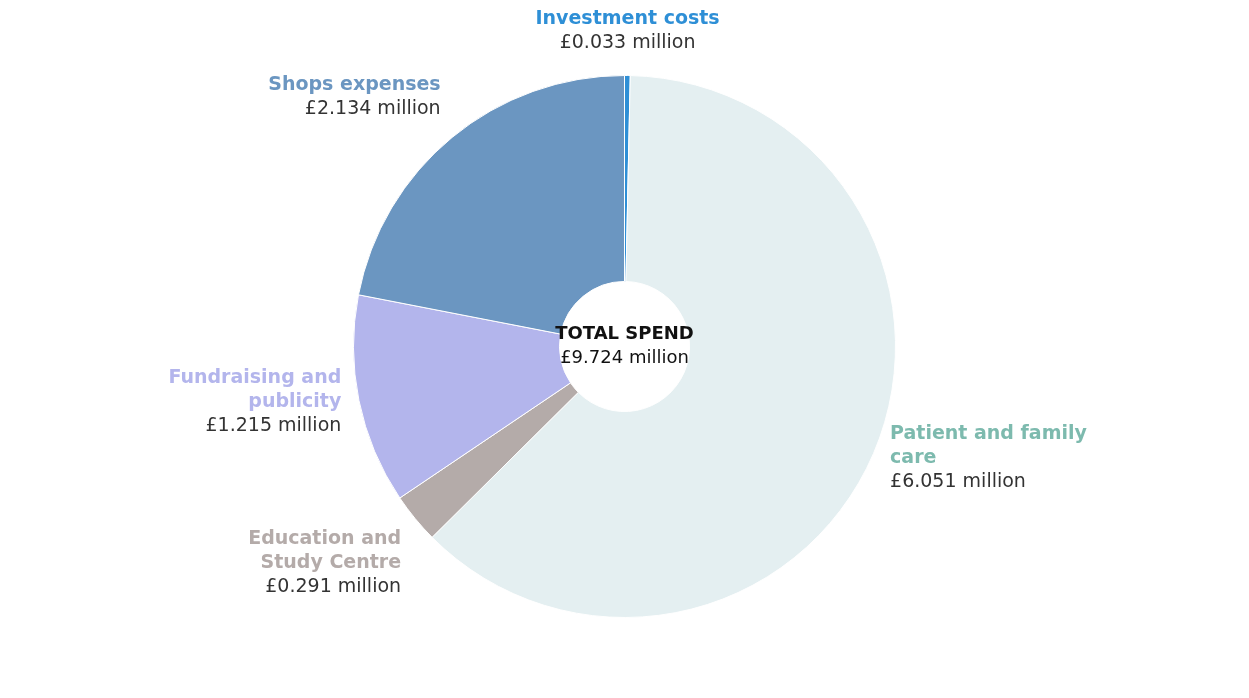  Describe the element at coordinates (624, 357) in the screenshot. I see `text: £9.724 million` at that location.